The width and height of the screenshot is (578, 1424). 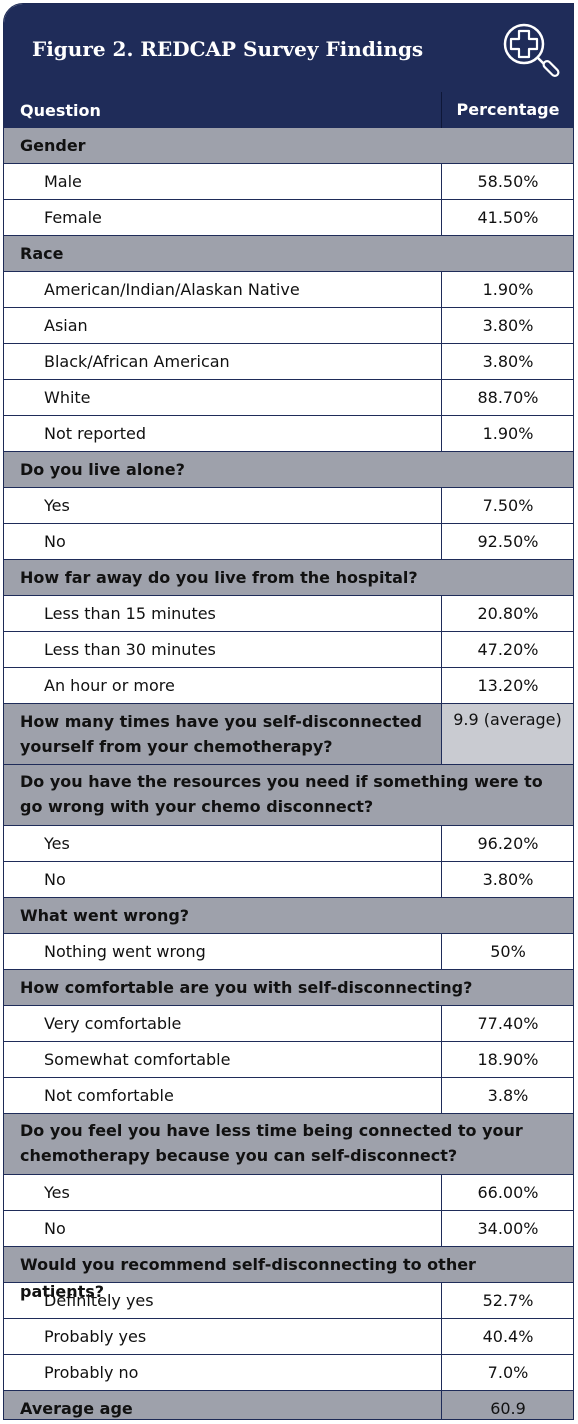 What do you see at coordinates (91, 1372) in the screenshot?
I see `row-label: Probably no` at bounding box center [91, 1372].